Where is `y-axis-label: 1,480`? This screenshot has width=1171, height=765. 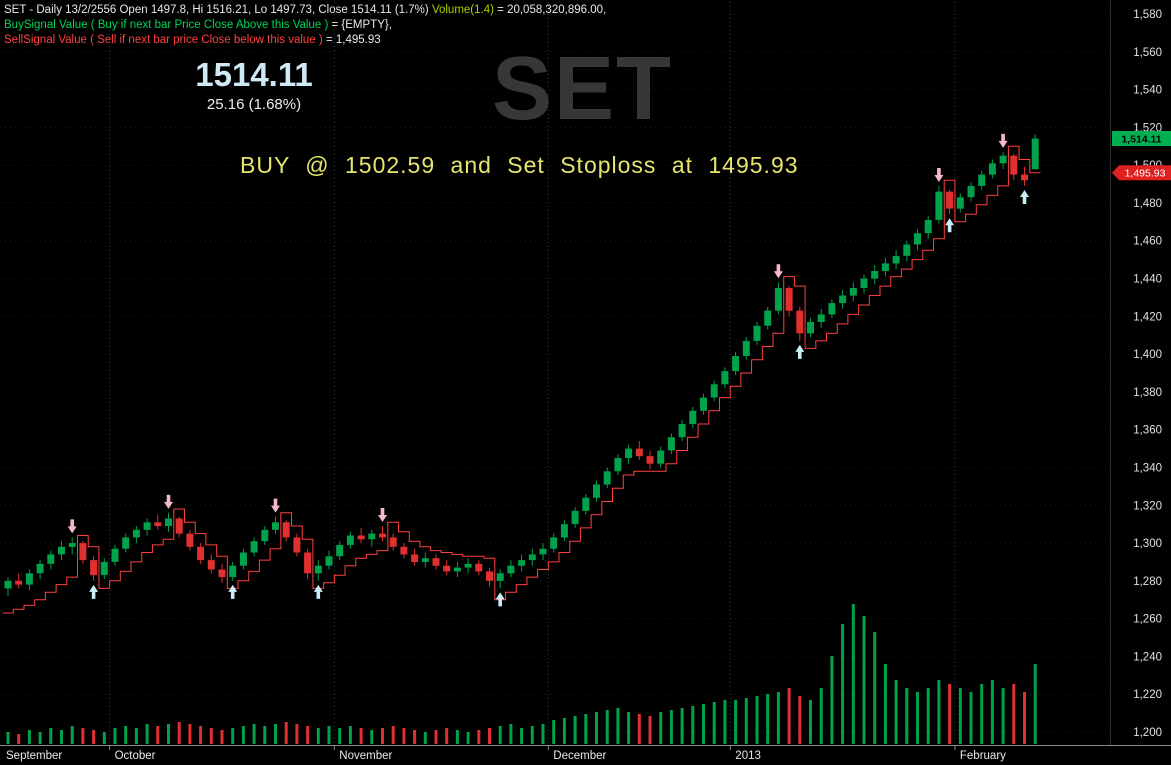 y-axis-label: 1,480 is located at coordinates (1147, 204).